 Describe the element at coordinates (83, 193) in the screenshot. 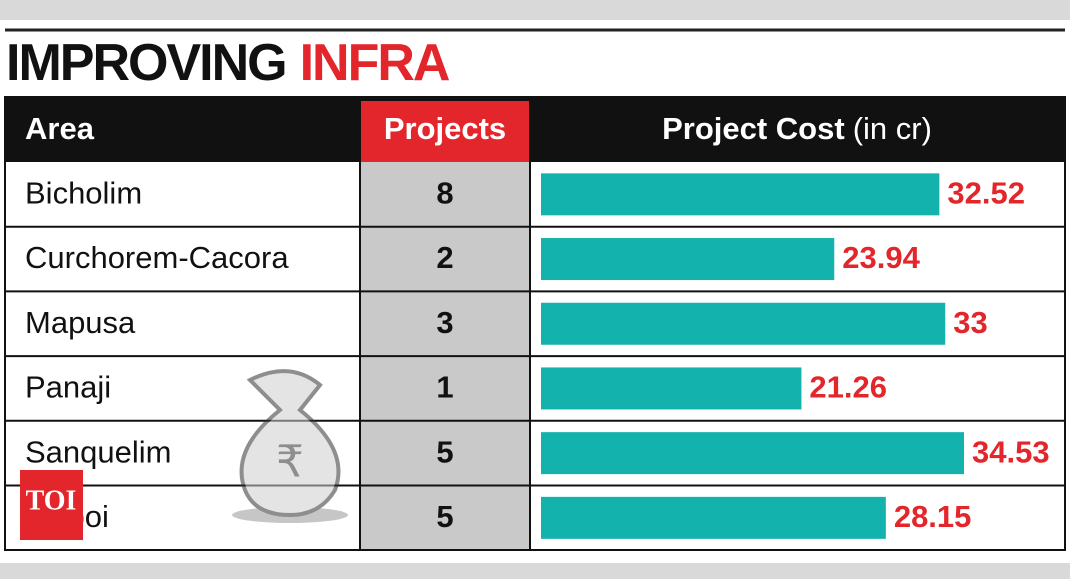

I see `area-label: Bicholim` at that location.